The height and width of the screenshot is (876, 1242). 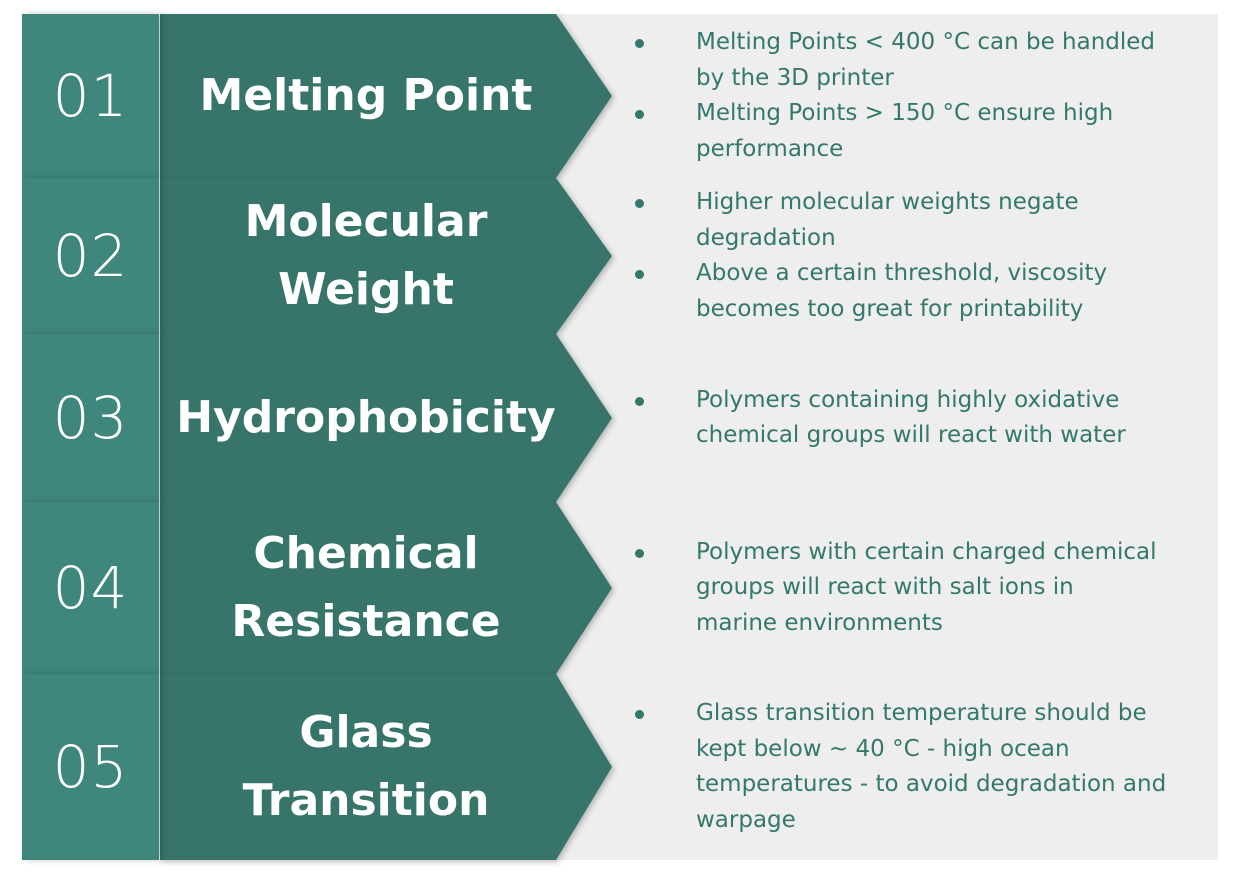 I want to click on property-title: Melting Point, so click(x=366, y=96).